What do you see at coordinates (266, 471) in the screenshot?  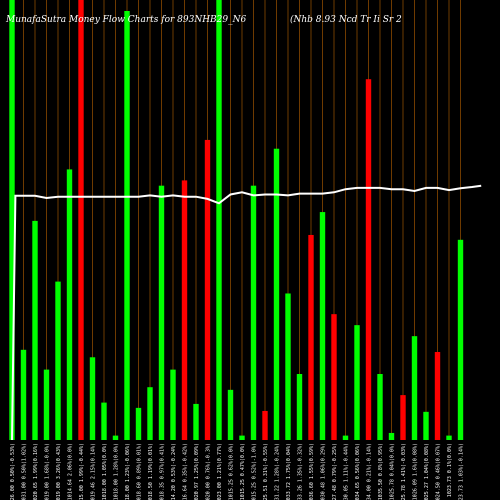 I see `x-tick-label: 1025.51 0.31%(-0.55%)` at bounding box center [266, 471].